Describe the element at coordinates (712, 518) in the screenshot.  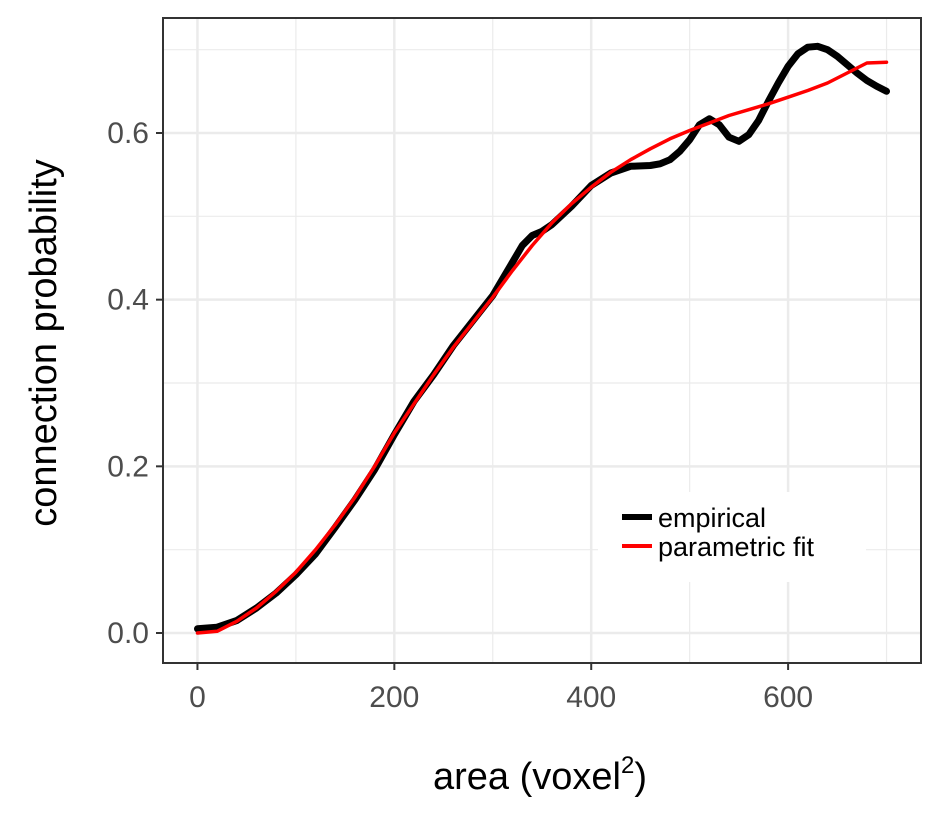
I see `legend-label-empirical: empirical` at that location.